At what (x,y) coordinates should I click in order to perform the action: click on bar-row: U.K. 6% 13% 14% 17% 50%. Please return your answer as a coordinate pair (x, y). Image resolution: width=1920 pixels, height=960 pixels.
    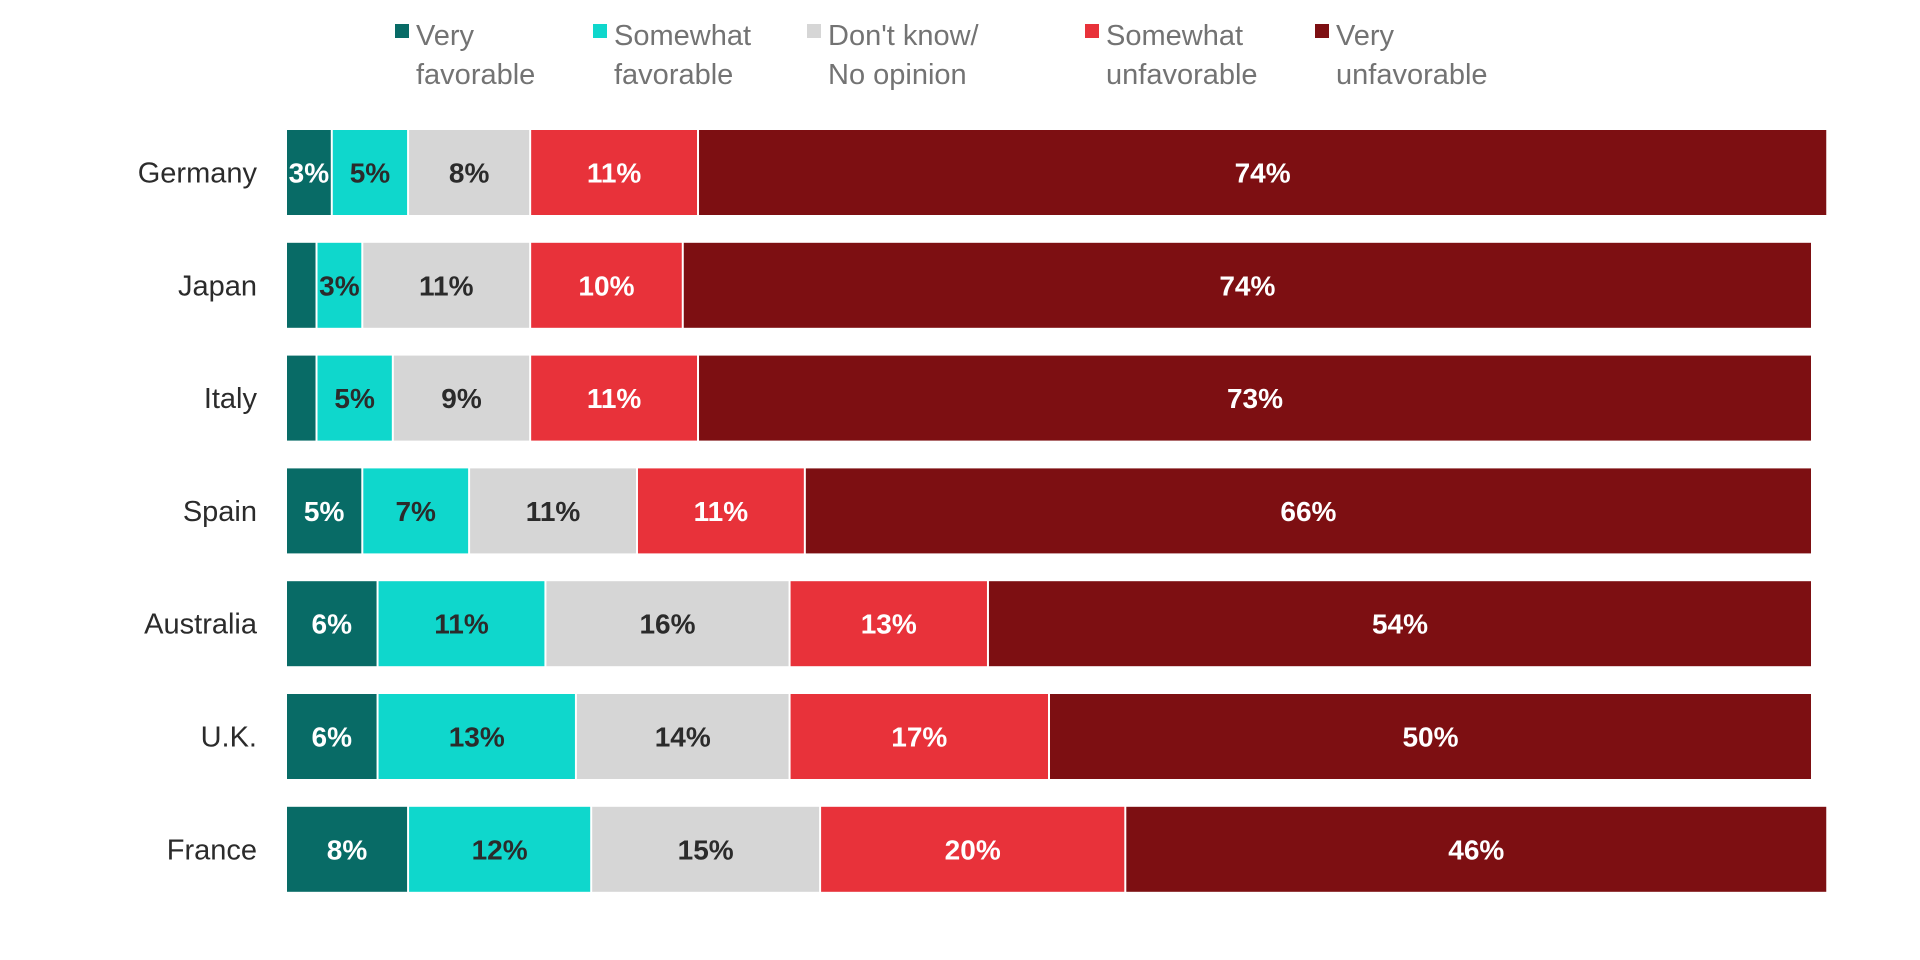
    Looking at the image, I should click on (1006, 736).